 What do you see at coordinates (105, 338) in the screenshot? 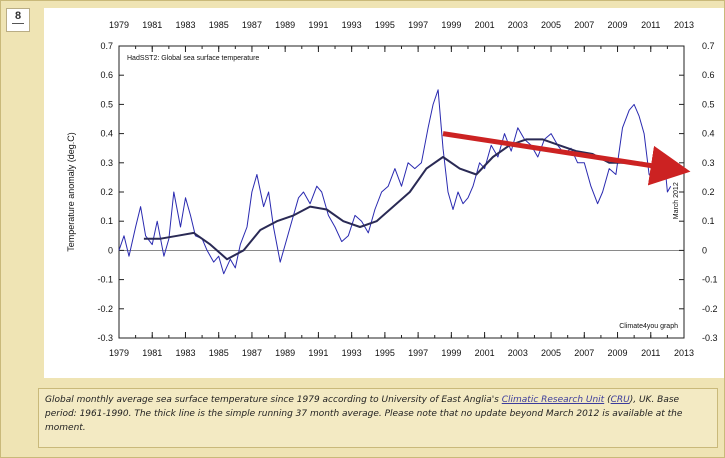
I see `y-tick-label-left: -0.3` at bounding box center [105, 338].